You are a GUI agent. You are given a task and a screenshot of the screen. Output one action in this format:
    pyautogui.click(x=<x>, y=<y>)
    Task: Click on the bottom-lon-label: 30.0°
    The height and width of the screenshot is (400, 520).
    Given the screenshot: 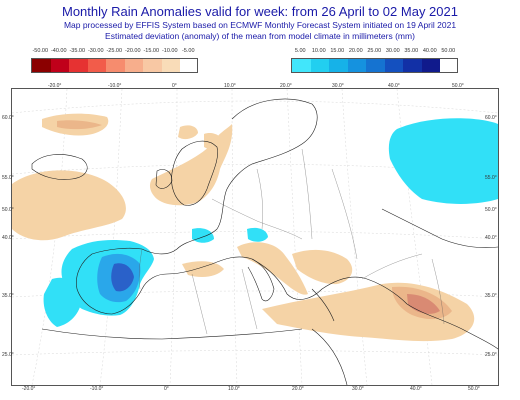 What is the action you would take?
    pyautogui.click(x=358, y=389)
    